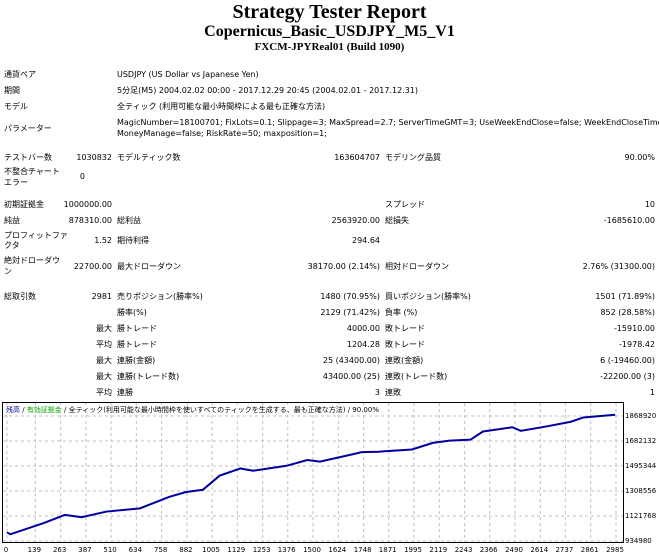 Image resolution: width=659 pixels, height=559 pixels. I want to click on value: 90.00%, so click(639, 157).